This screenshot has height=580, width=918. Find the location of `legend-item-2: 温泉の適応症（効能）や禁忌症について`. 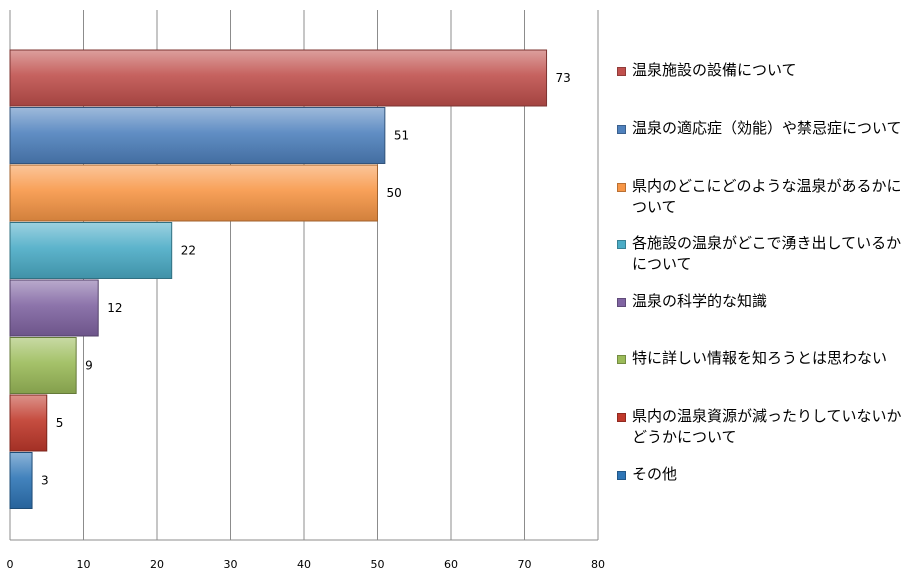

legend-item-2: 温泉の適応症（効能）や禁忌症について is located at coordinates (765, 128).